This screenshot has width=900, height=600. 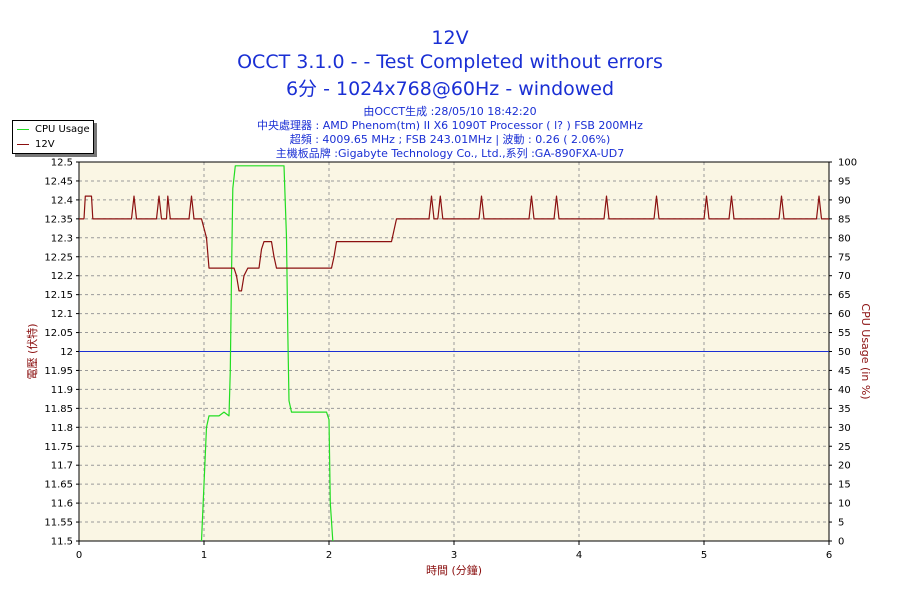 I want to click on y2-tick-label: 60, so click(x=844, y=314).